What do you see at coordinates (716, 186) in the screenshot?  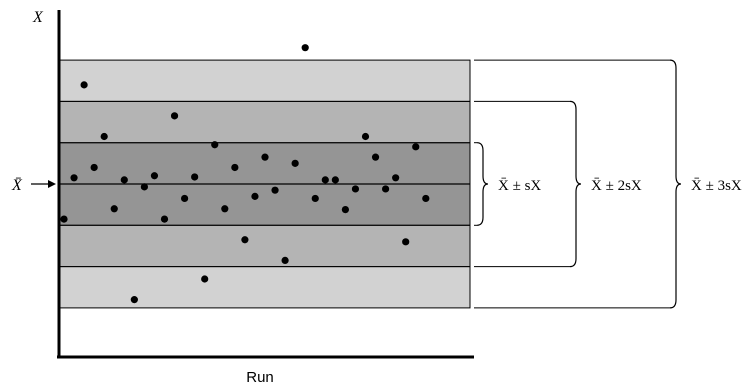 I see `bracket-label: X̄ ± 3sX` at bounding box center [716, 186].